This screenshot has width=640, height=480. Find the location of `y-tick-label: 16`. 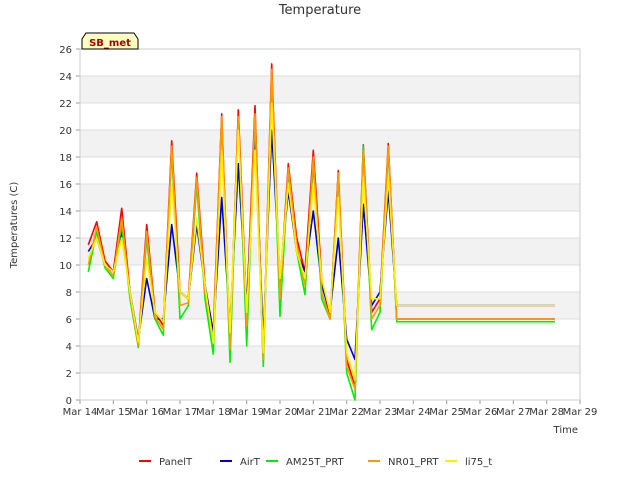

y-tick-label: 16 is located at coordinates (65, 185).